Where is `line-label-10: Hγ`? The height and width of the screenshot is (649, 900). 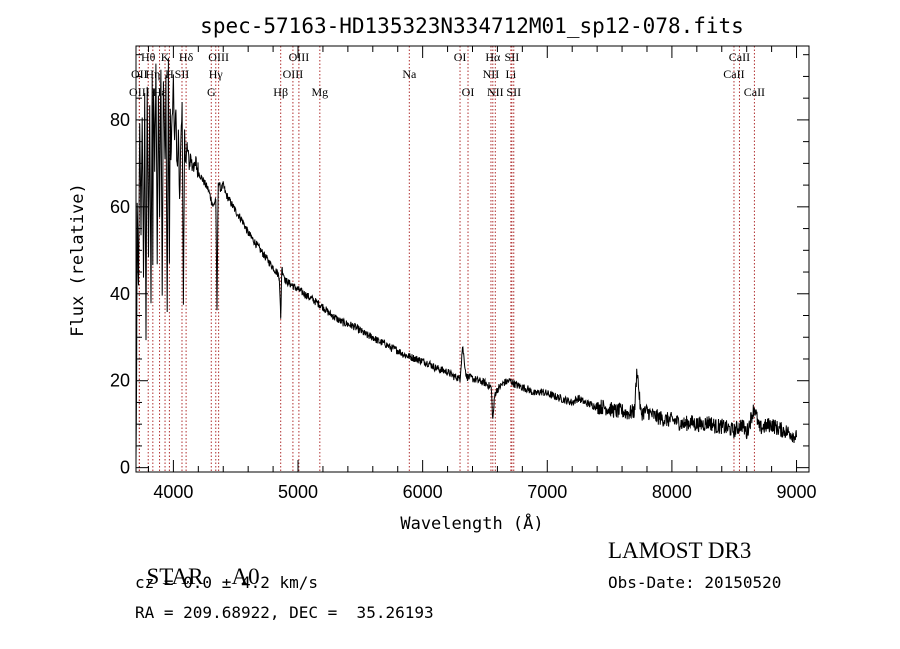 line-label-10: Hγ is located at coordinates (216, 74).